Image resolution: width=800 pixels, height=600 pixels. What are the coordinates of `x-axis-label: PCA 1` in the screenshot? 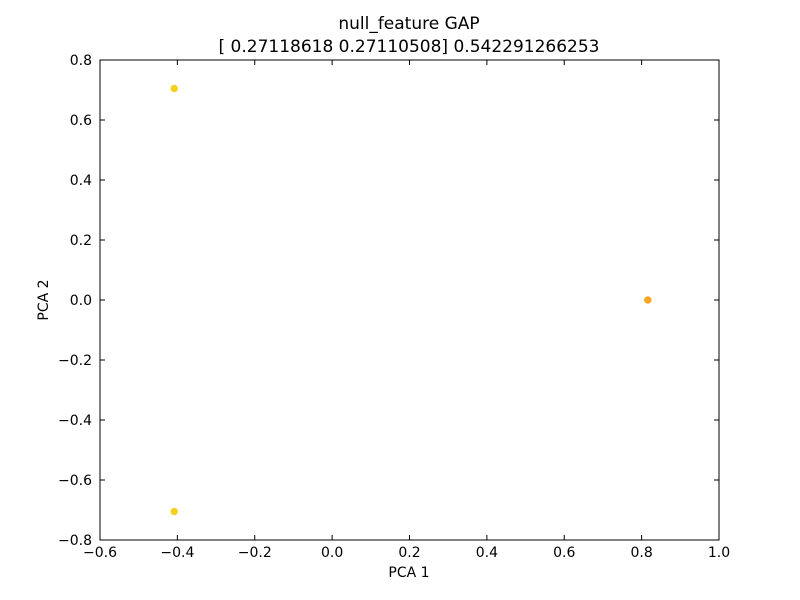 It's located at (408, 573).